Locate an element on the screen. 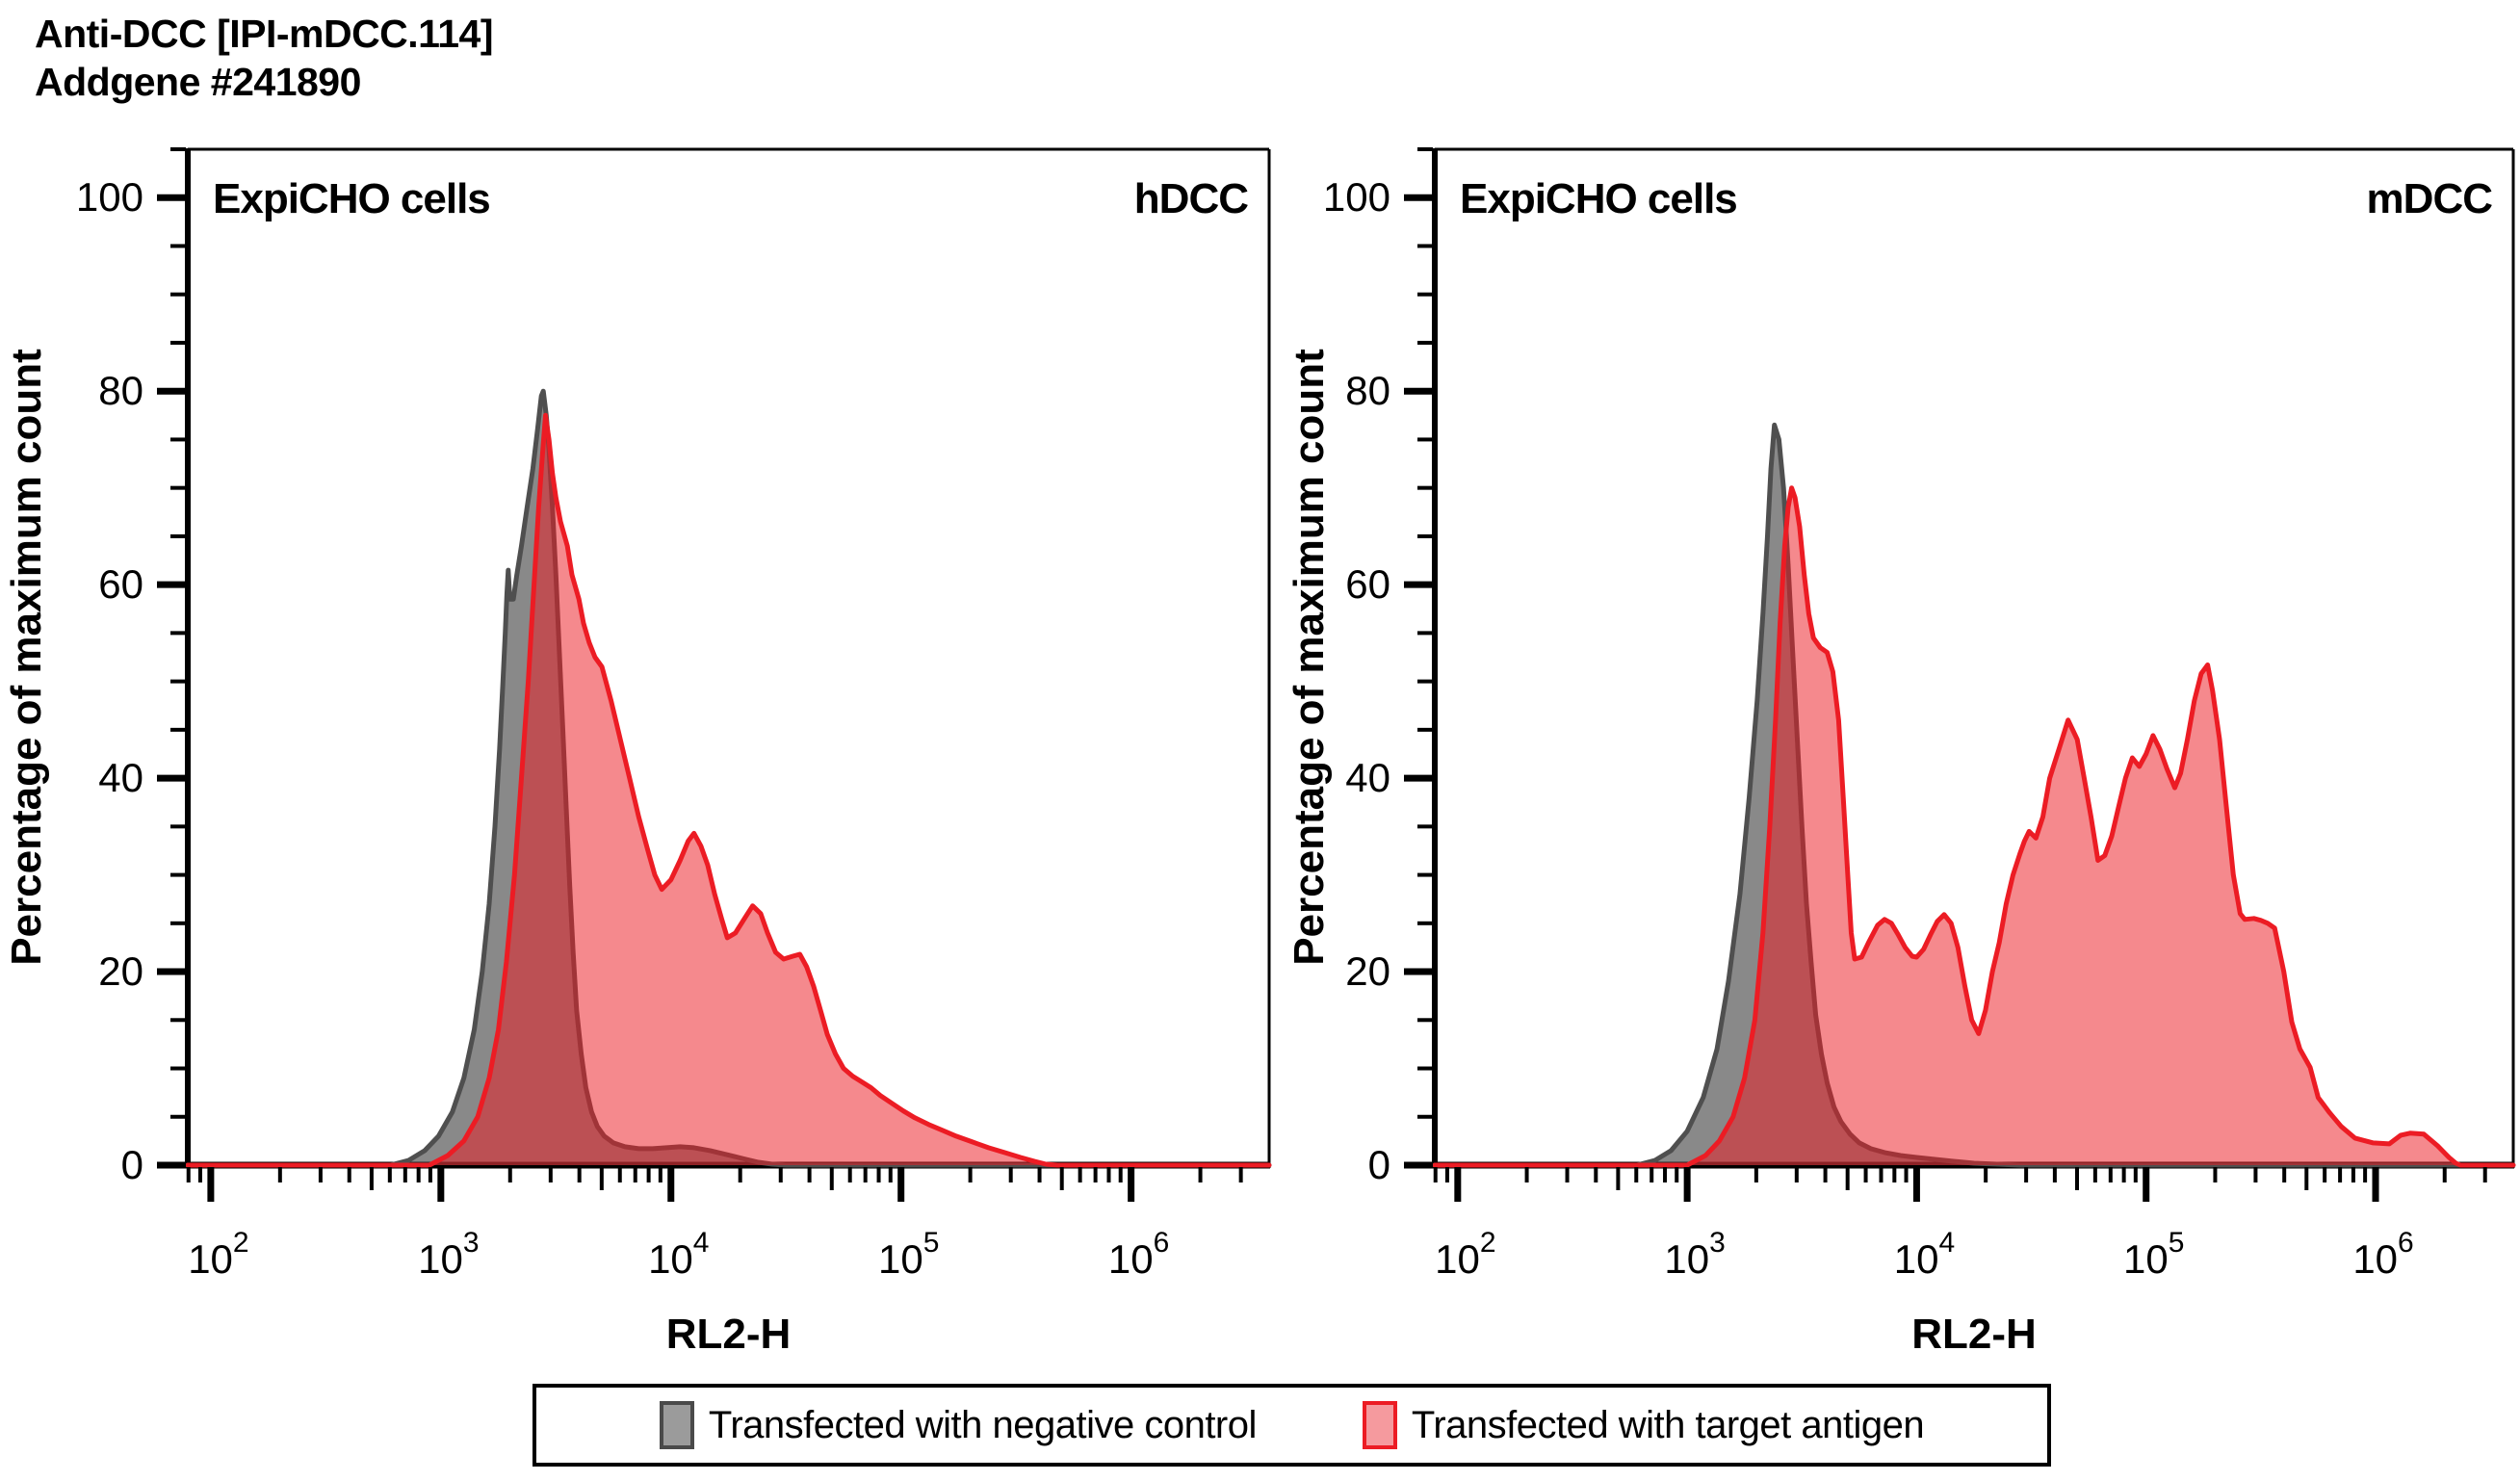 The image size is (2520, 1481). figure-title-line1: Anti-DCC [IPI-mDCC.114] is located at coordinates (264, 34).